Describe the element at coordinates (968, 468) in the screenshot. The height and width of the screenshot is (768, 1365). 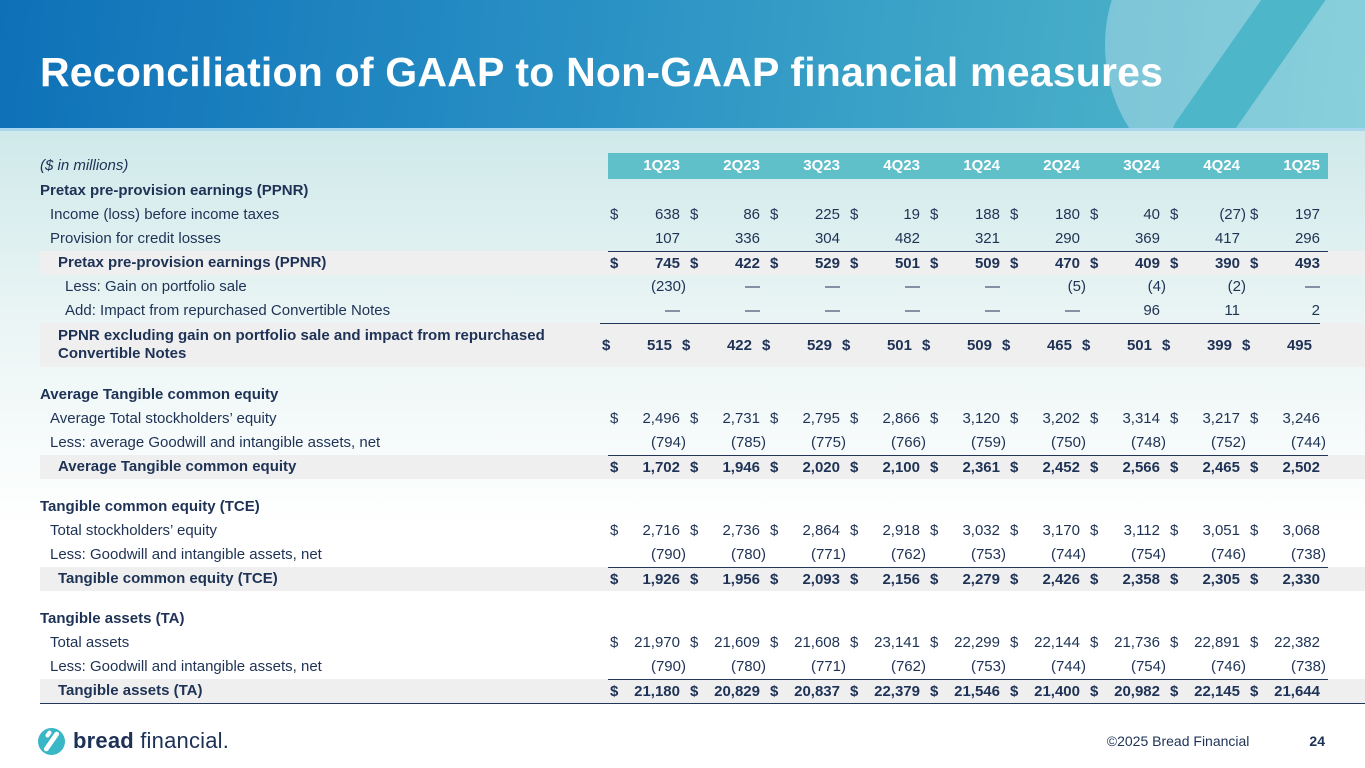
I see `value-cell: $2,361` at that location.